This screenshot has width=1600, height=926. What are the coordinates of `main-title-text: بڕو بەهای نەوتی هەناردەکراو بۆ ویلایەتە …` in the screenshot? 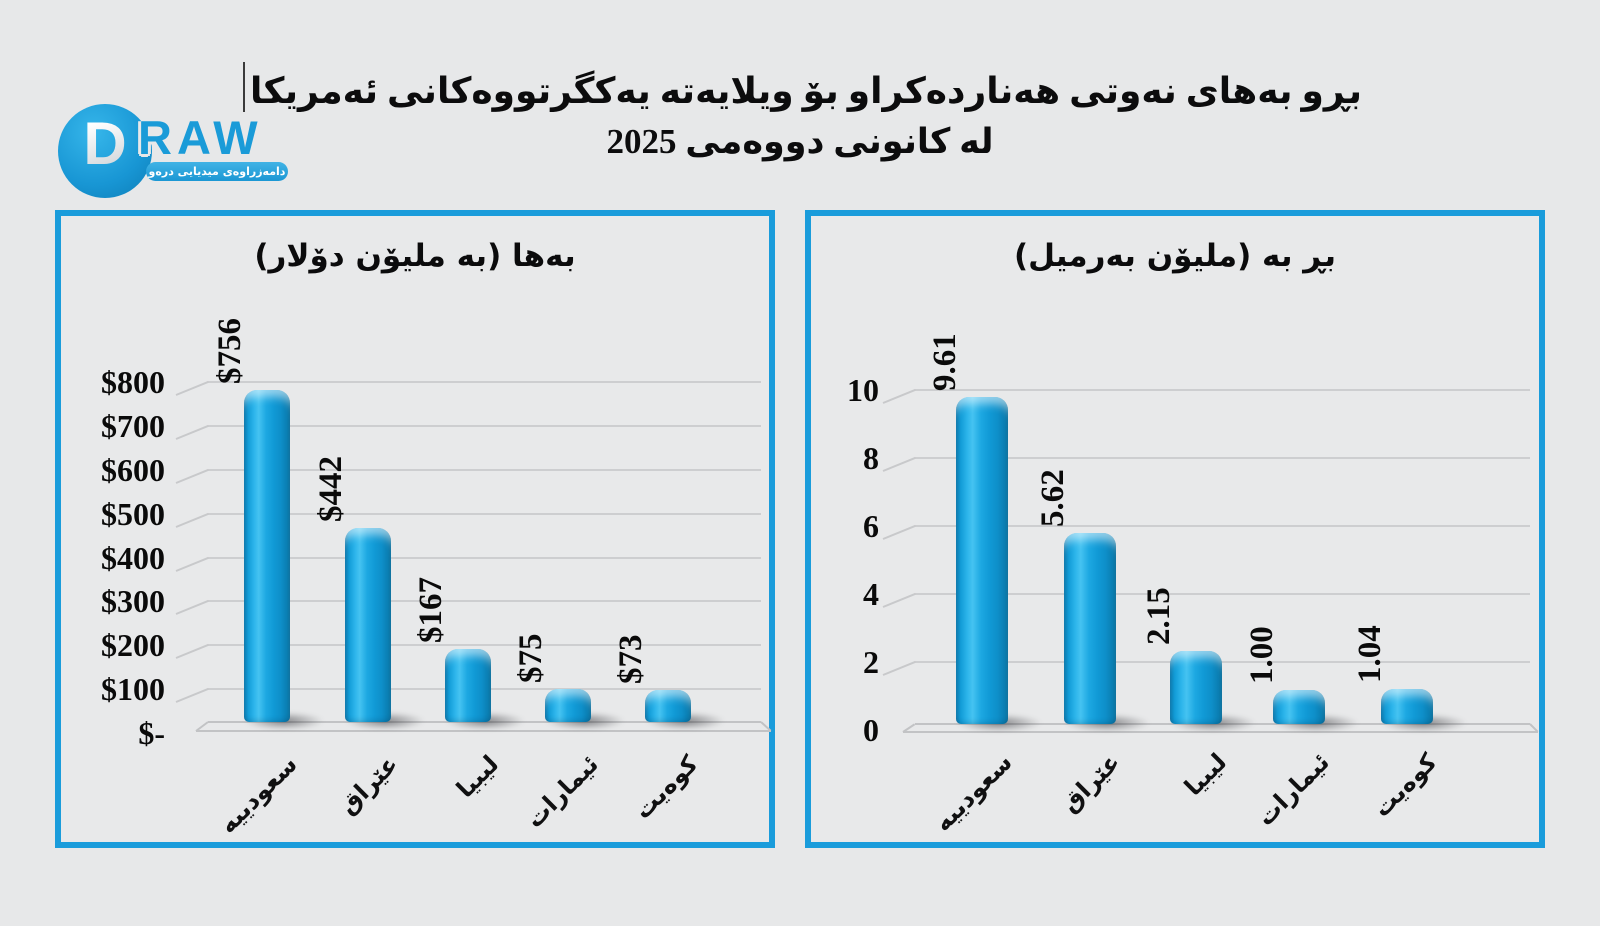 It's located at (806, 91).